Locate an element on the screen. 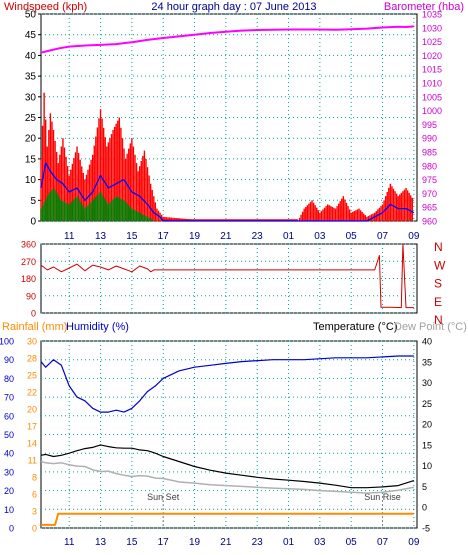 This screenshot has width=468, height=555. baro-y-tick-label: 970 is located at coordinates (429, 194).